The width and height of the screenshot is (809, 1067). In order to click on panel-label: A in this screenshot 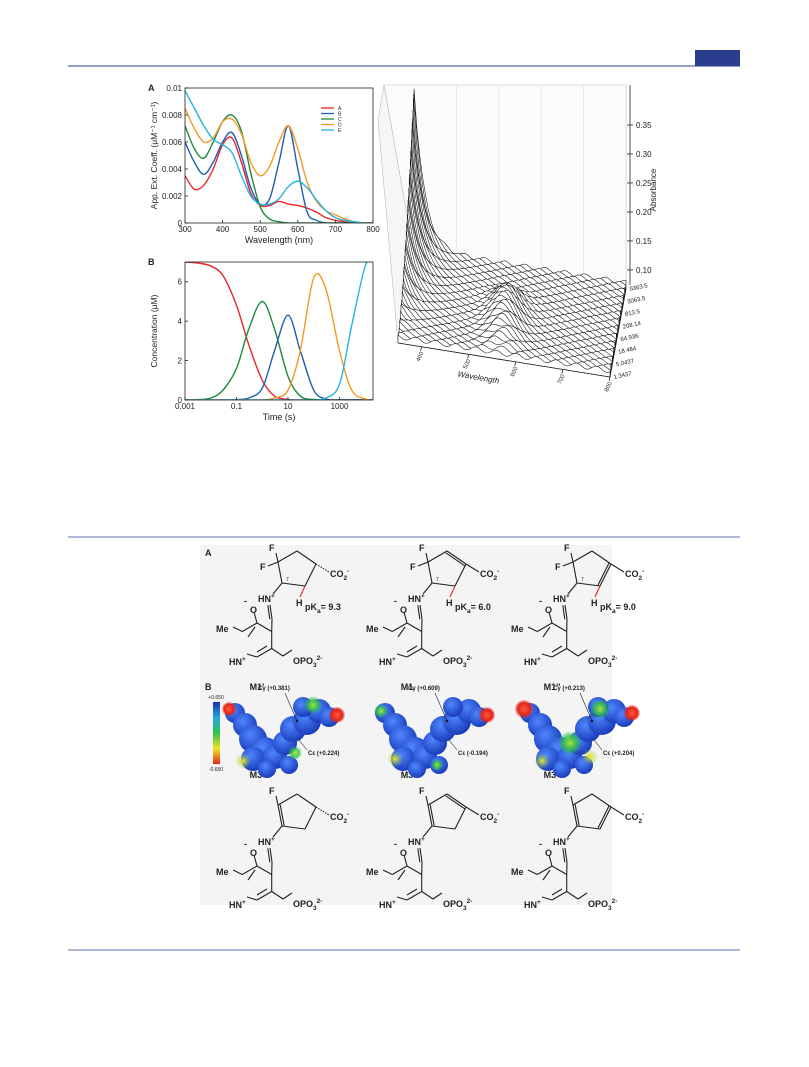, I will do `click(151, 88)`.